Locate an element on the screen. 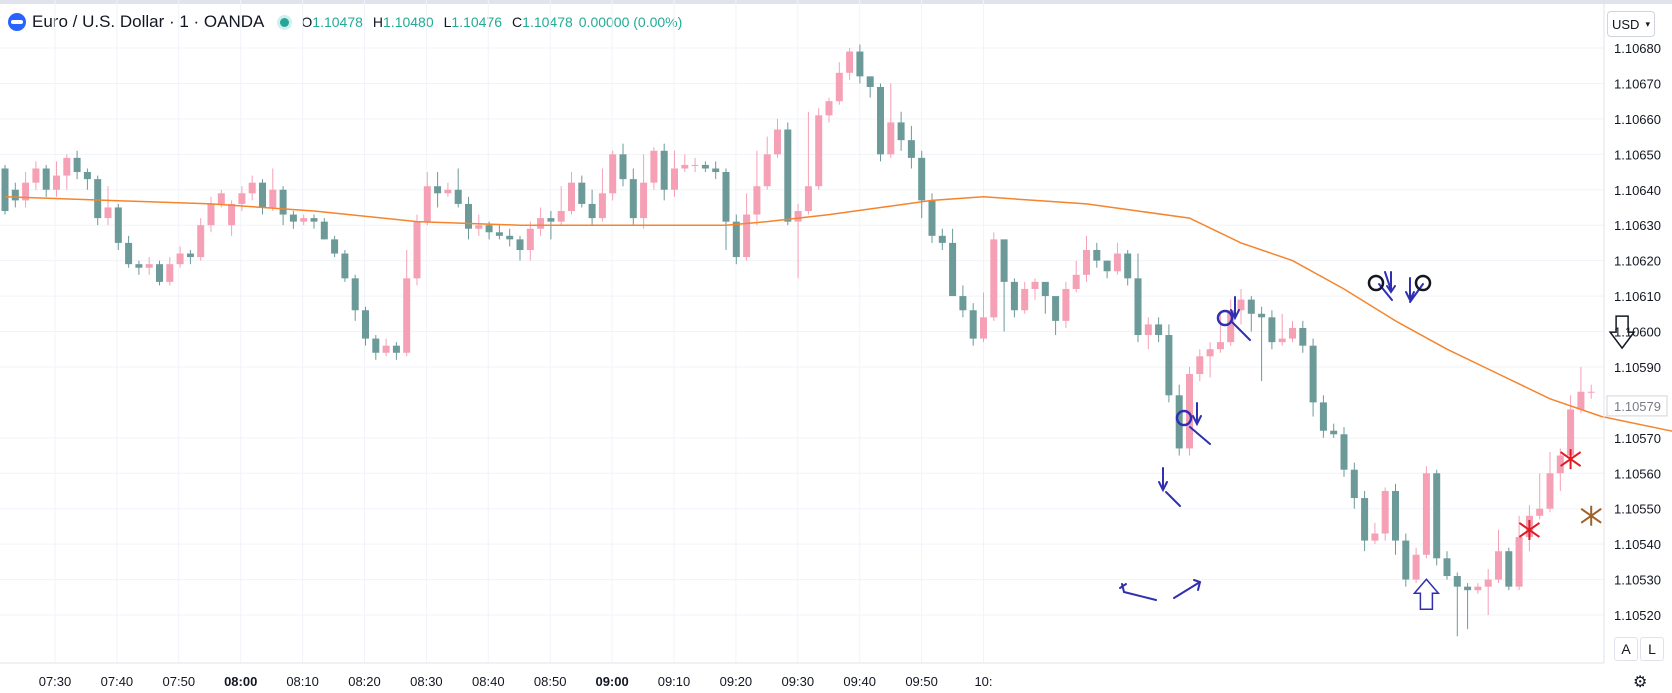 The height and width of the screenshot is (693, 1672). auto-scale-label: A is located at coordinates (1626, 649).